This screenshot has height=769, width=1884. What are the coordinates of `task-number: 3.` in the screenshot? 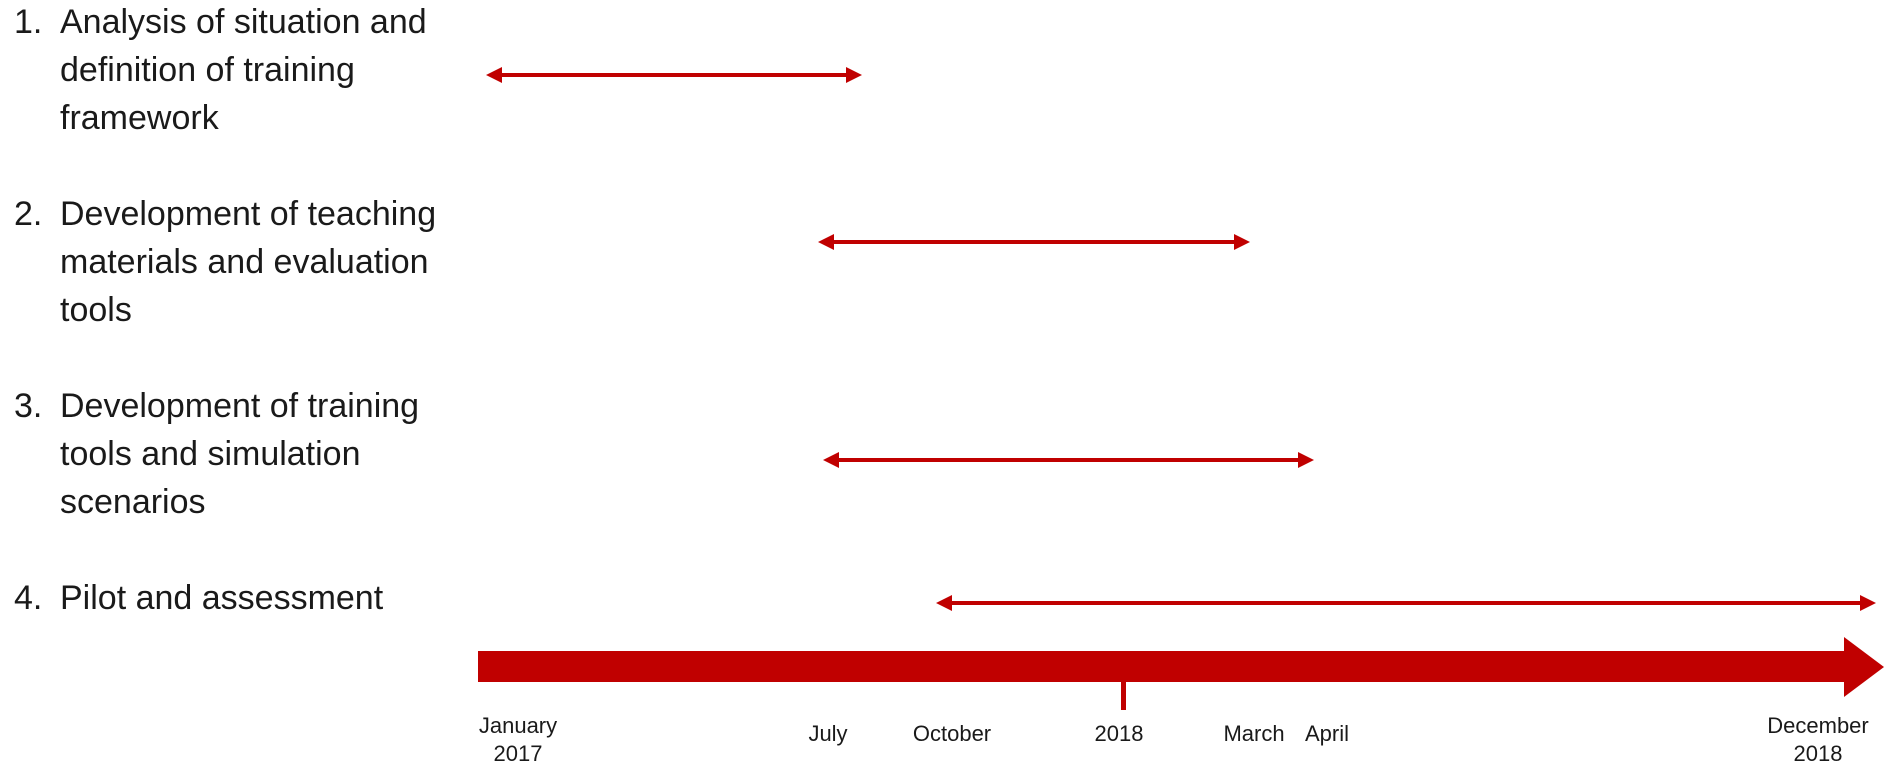 It's located at (28, 406).